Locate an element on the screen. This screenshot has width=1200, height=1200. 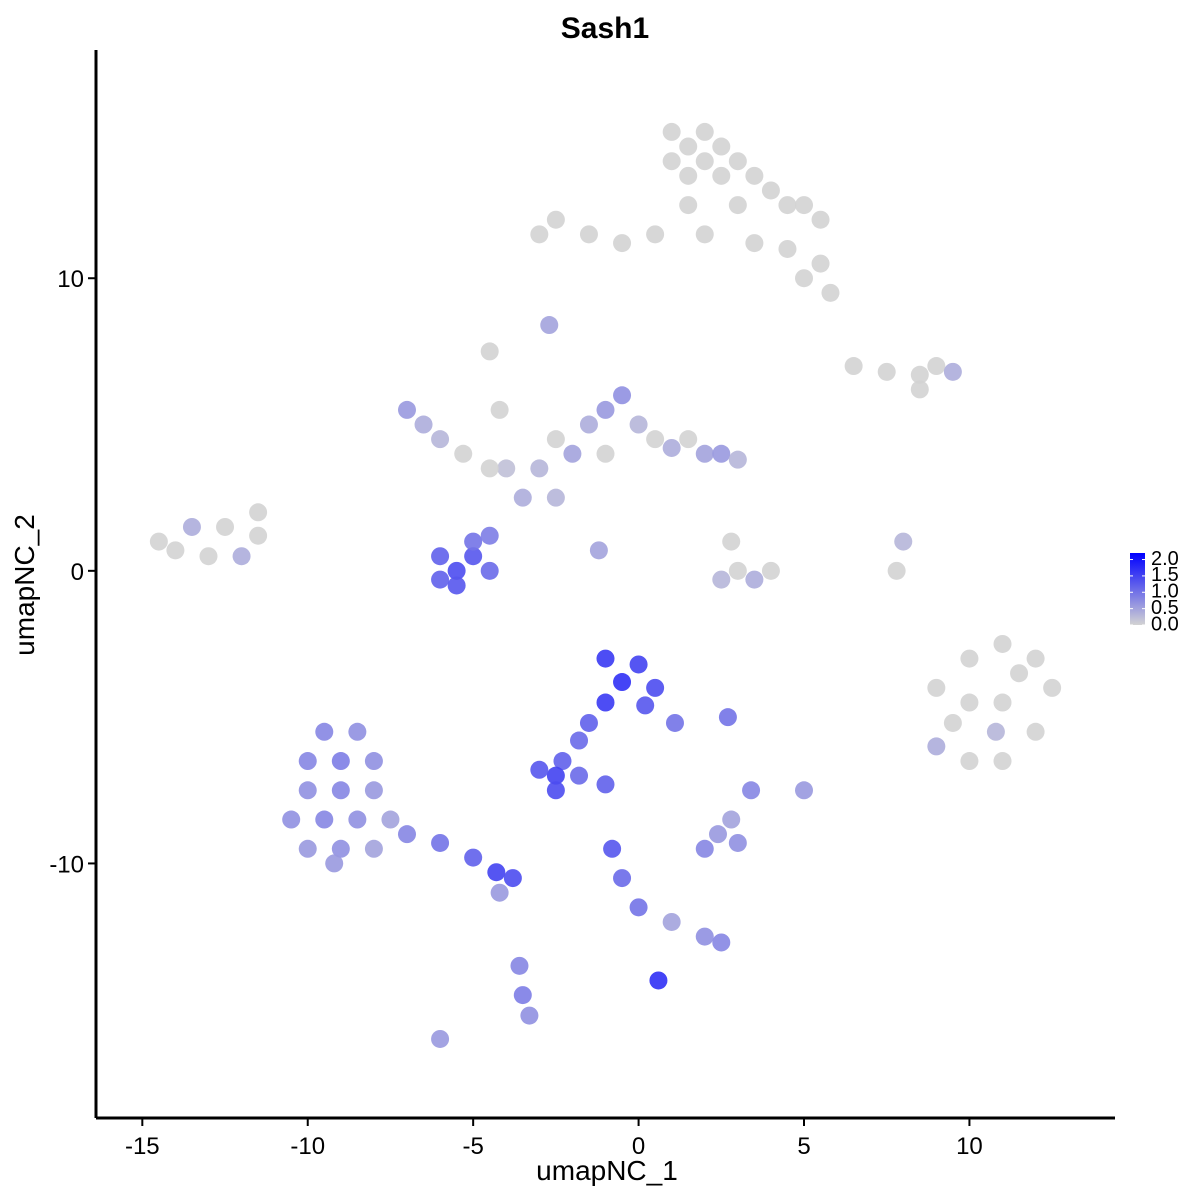
x-tick-label: -5 is located at coordinates (472, 1146).